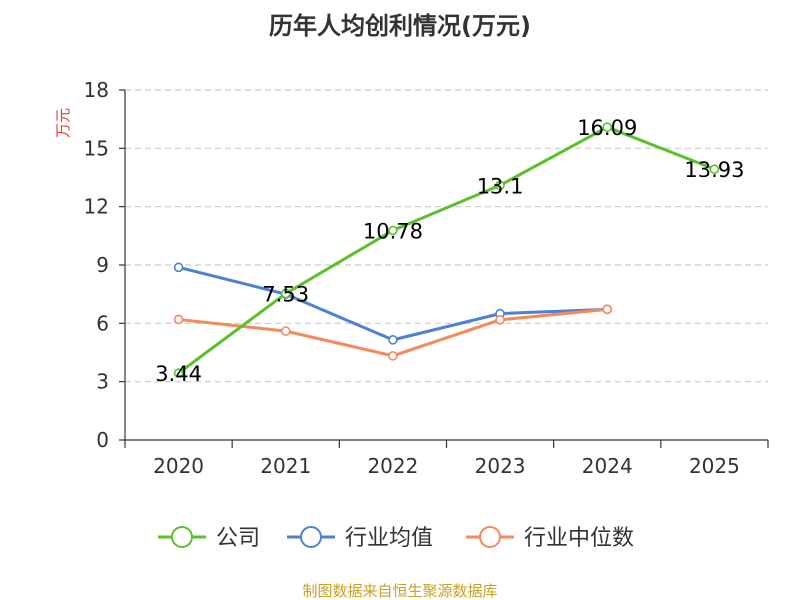 This screenshot has height=600, width=800. I want to click on x-tick-label: 2022, so click(392, 466).